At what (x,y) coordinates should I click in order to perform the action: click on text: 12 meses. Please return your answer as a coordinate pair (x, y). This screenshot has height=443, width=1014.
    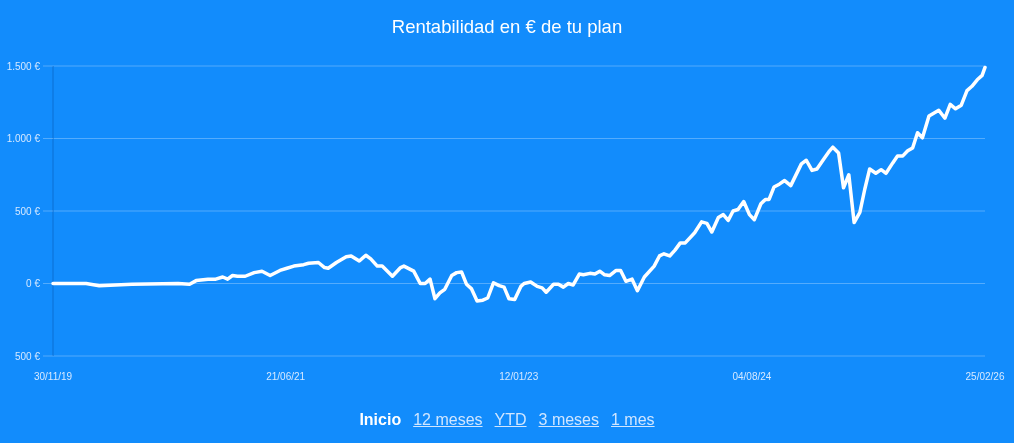
    Looking at the image, I should click on (448, 420).